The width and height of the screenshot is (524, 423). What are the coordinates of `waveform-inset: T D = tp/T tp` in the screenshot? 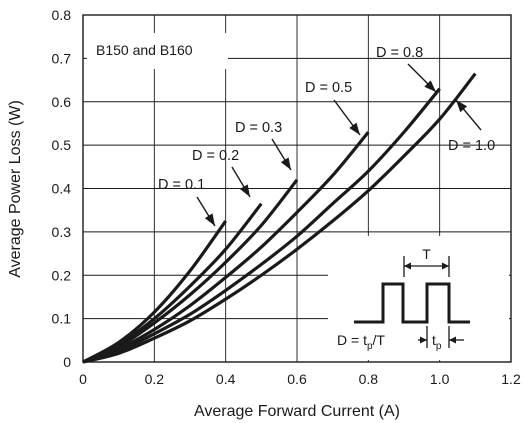 It's located at (418, 298).